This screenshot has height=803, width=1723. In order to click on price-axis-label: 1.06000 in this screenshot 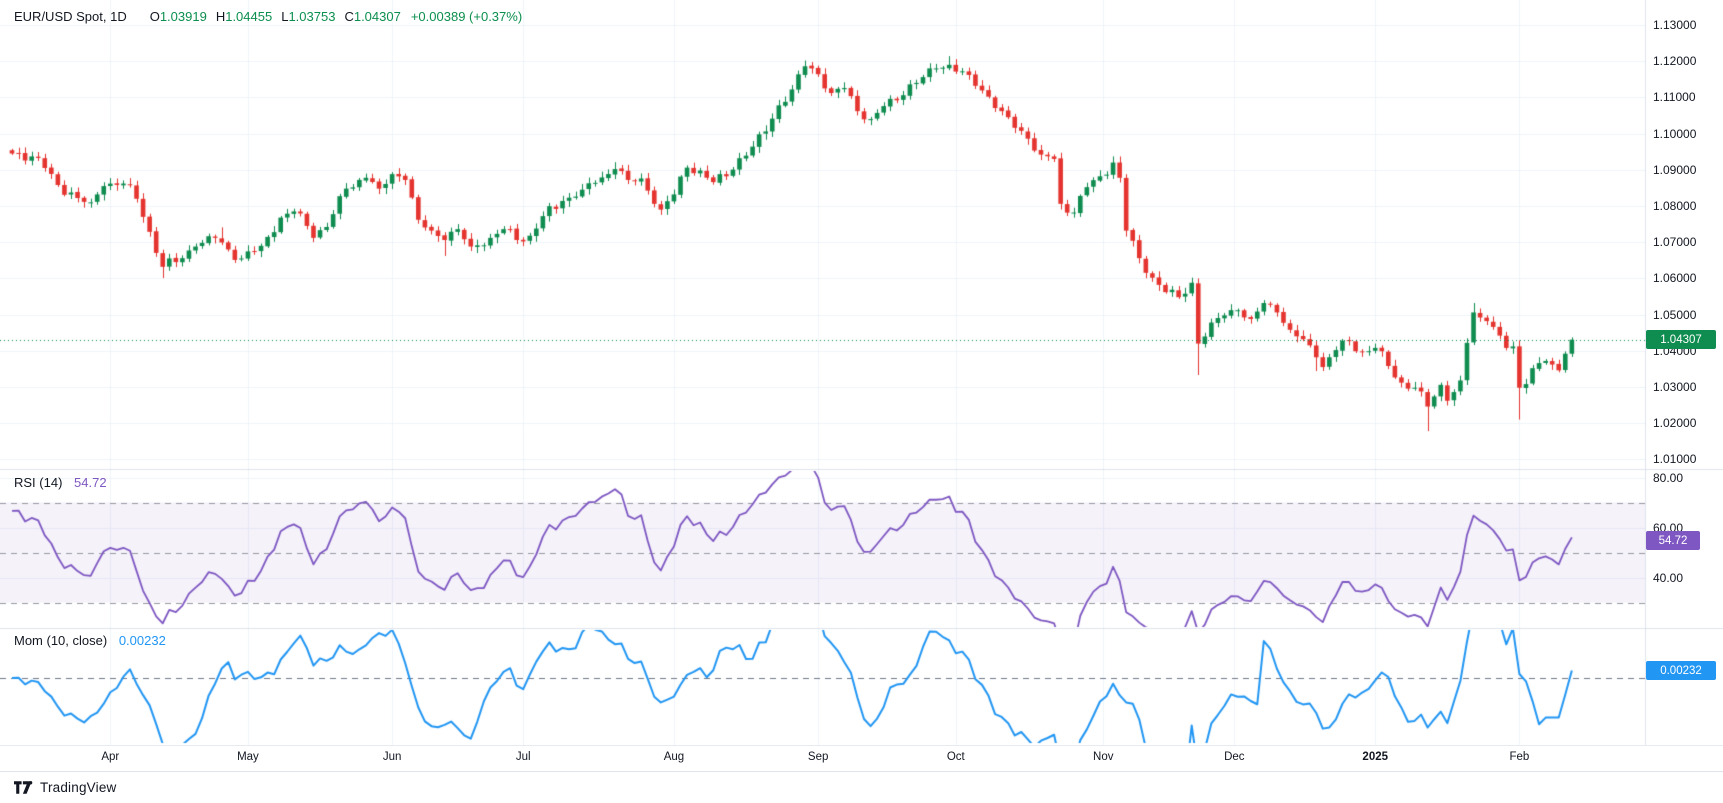, I will do `click(1675, 278)`.